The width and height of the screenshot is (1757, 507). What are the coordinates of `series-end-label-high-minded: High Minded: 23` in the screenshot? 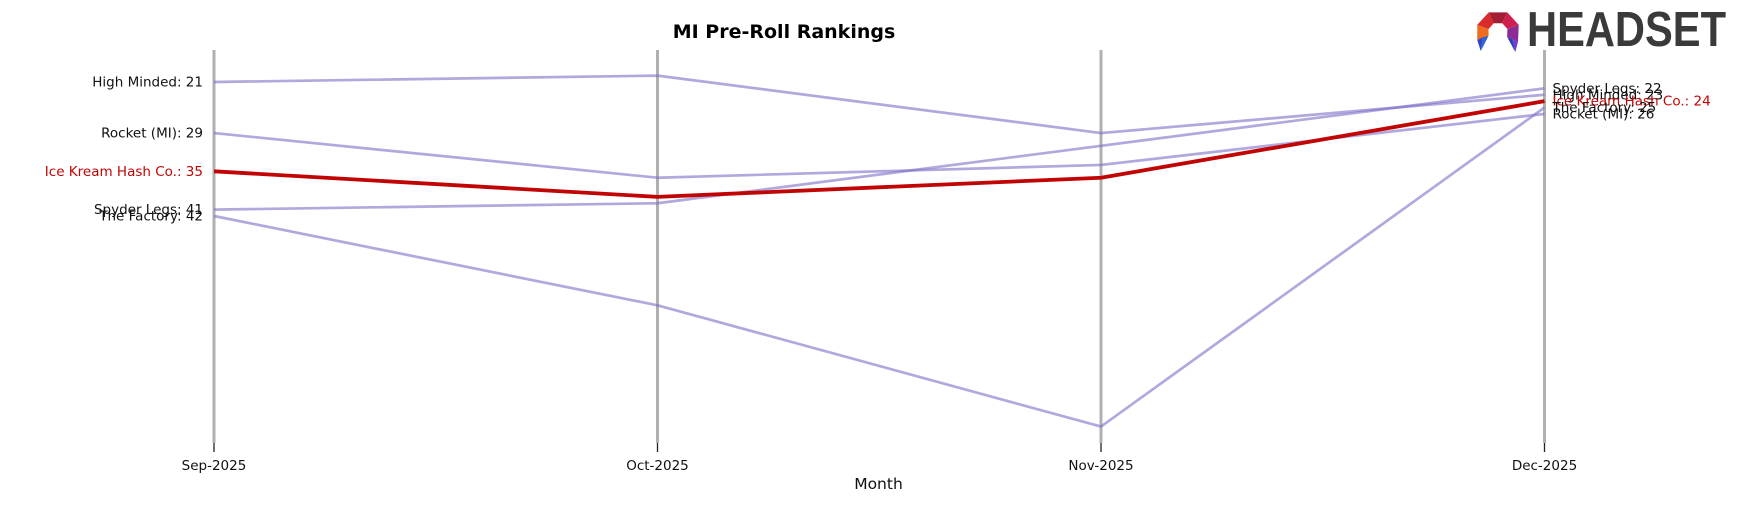 It's located at (1608, 95).